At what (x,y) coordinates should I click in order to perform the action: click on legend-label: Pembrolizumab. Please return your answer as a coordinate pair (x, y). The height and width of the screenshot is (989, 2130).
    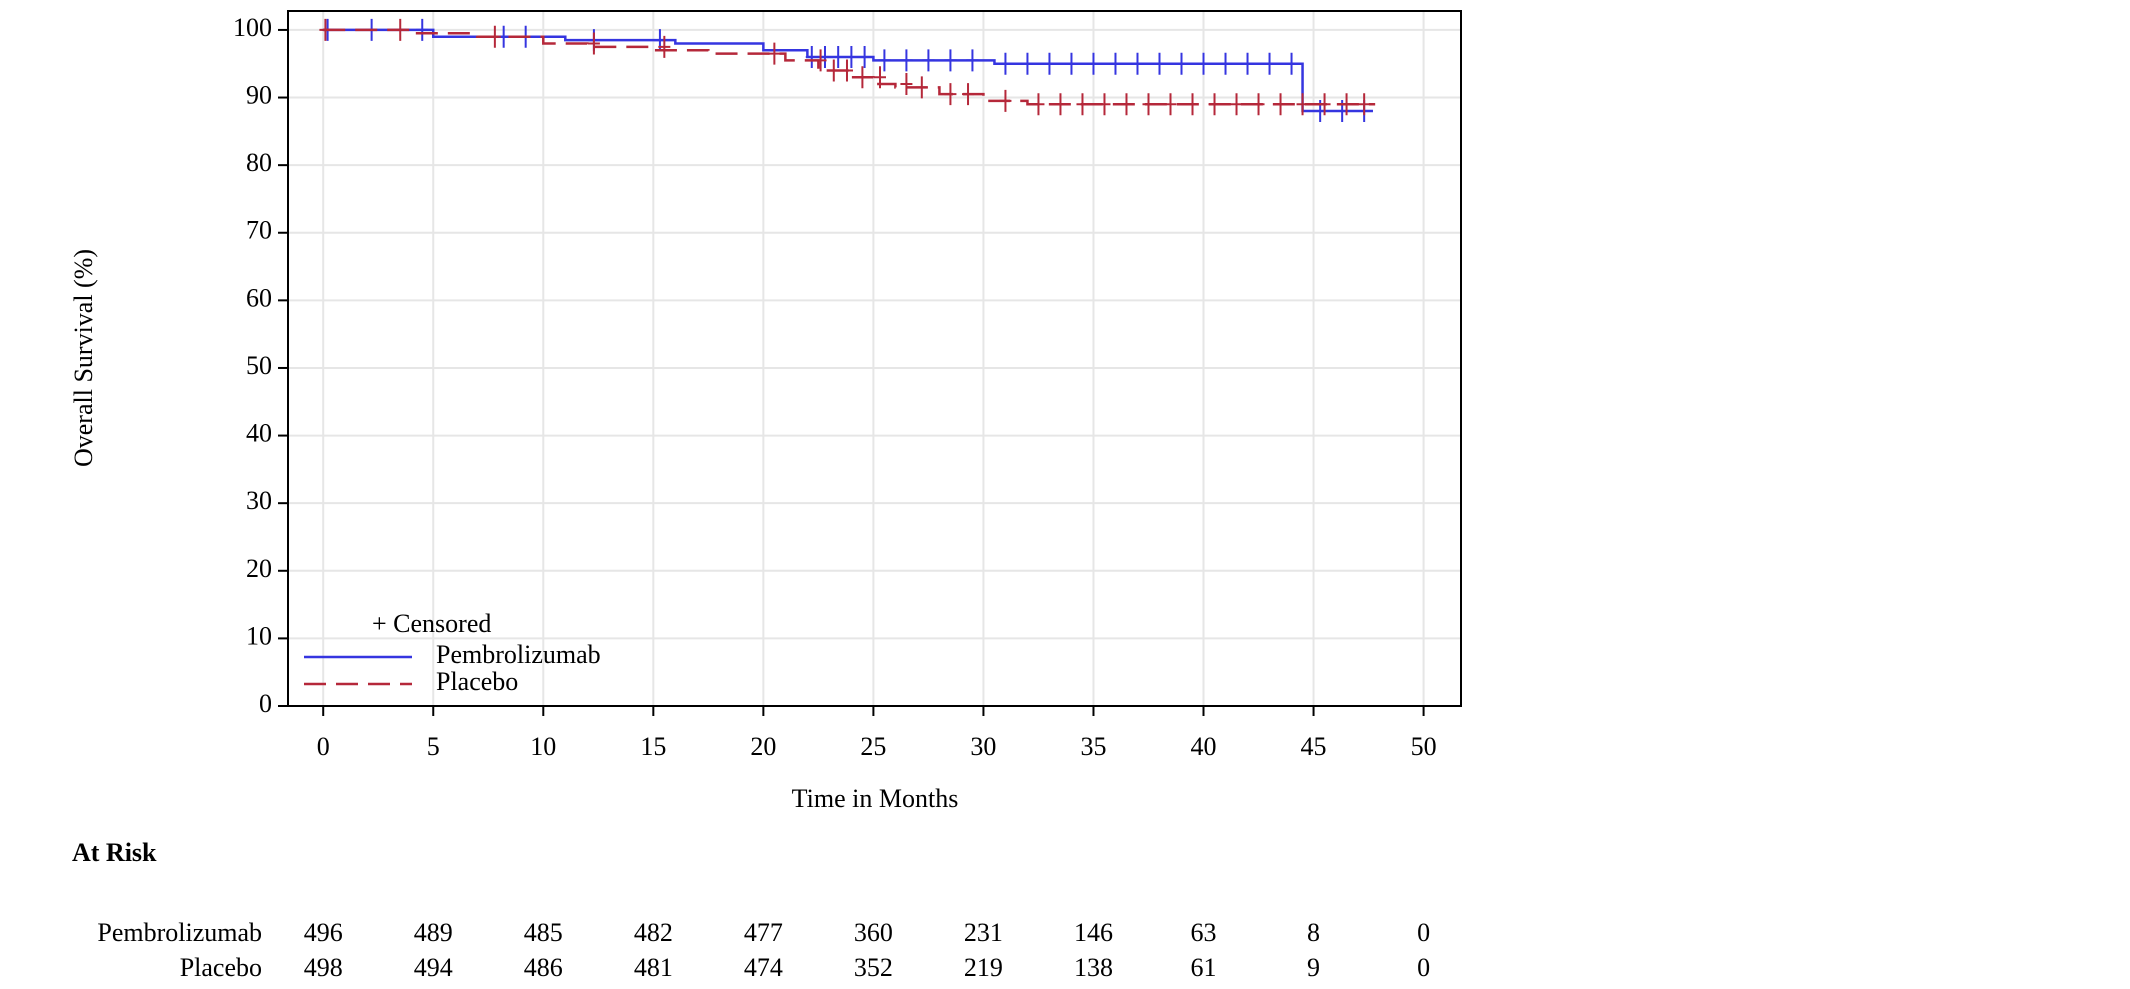
    Looking at the image, I should click on (518, 654).